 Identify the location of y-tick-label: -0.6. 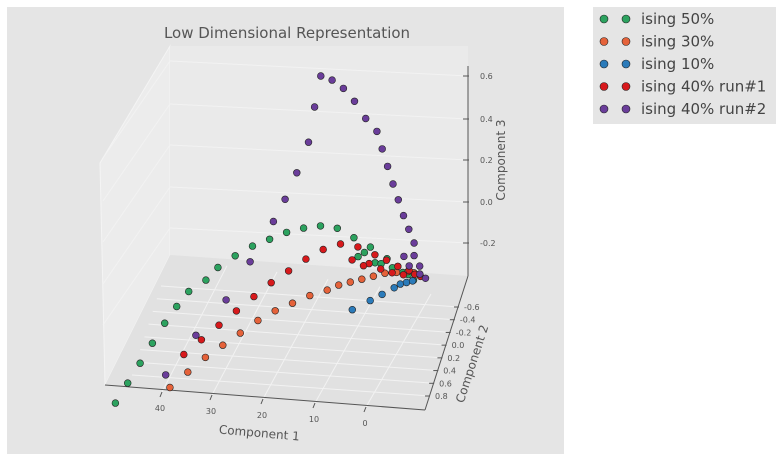
(472, 307).